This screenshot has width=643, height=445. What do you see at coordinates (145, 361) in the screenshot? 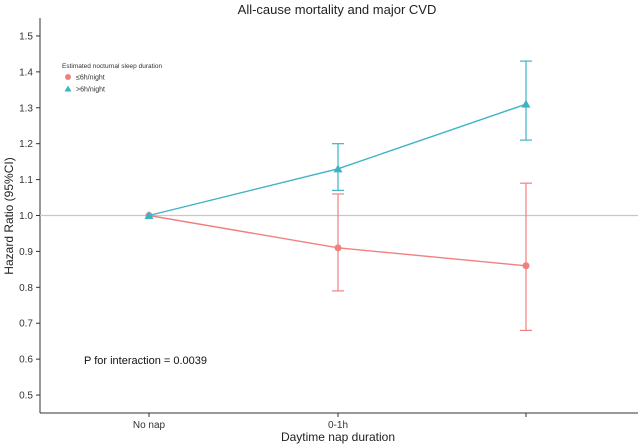
I see `p-interaction-annotation: P for interaction = 0.0039` at bounding box center [145, 361].